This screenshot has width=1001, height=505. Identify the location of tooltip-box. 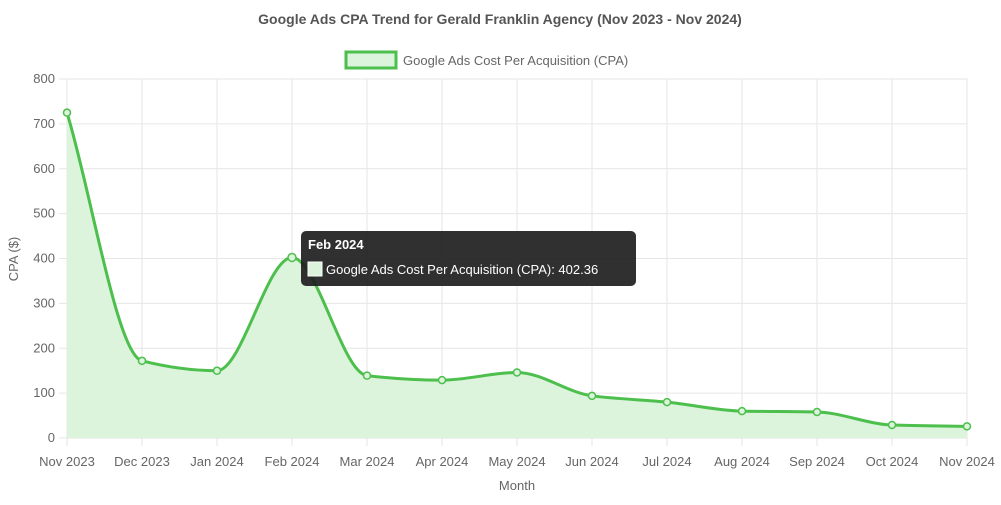
(468, 258).